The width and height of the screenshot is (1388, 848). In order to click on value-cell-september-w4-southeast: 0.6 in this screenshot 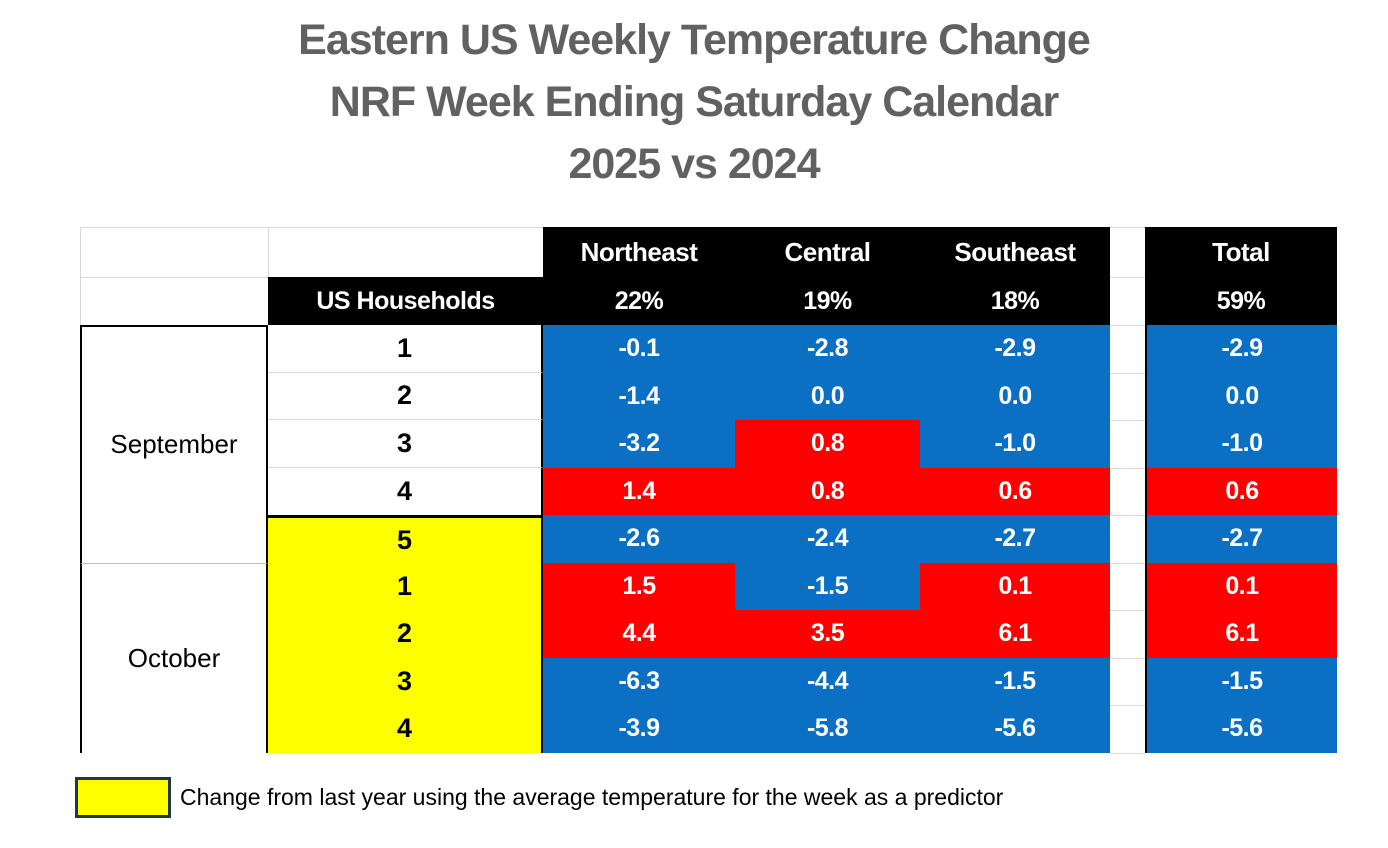, I will do `click(1015, 491)`.